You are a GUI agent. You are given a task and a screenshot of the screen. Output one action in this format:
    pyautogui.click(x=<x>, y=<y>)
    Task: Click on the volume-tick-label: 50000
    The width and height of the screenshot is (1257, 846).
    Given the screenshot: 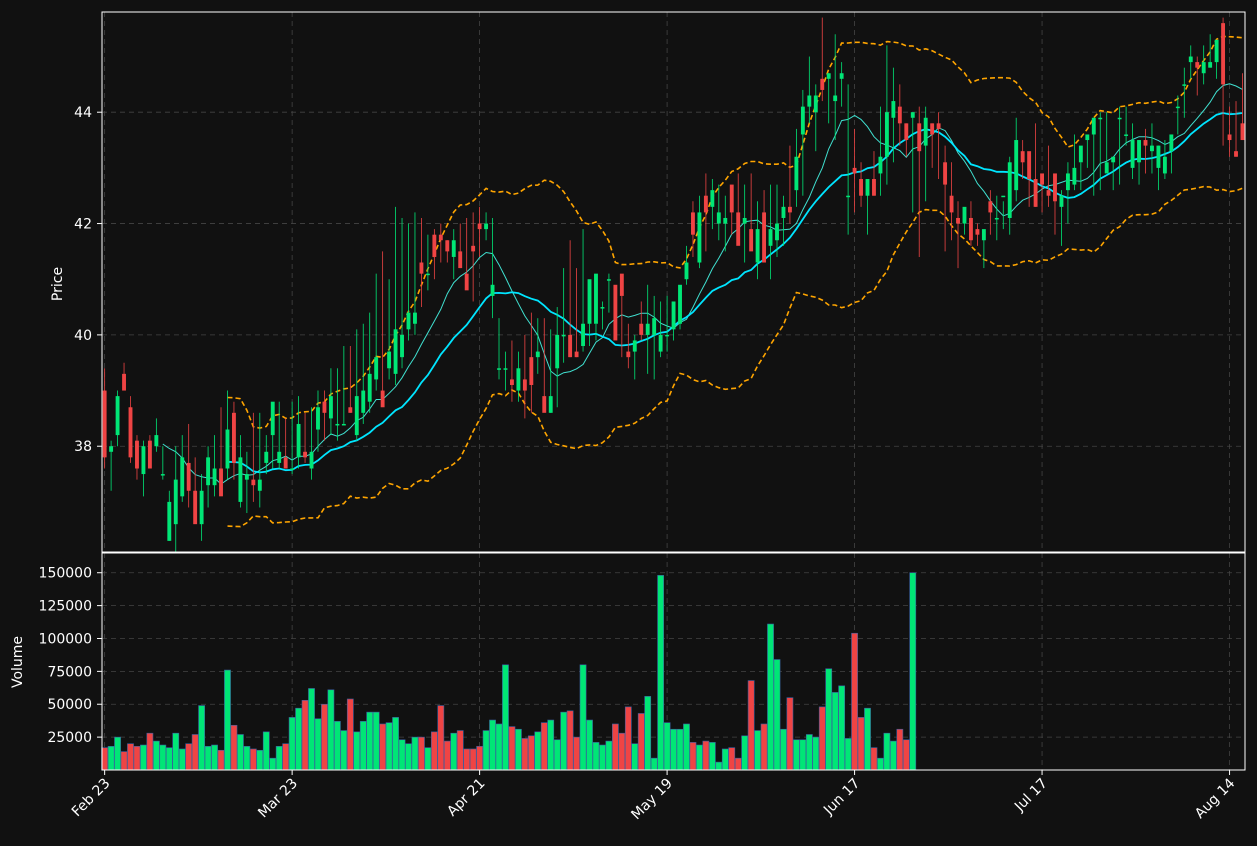 What is the action you would take?
    pyautogui.click(x=69, y=705)
    